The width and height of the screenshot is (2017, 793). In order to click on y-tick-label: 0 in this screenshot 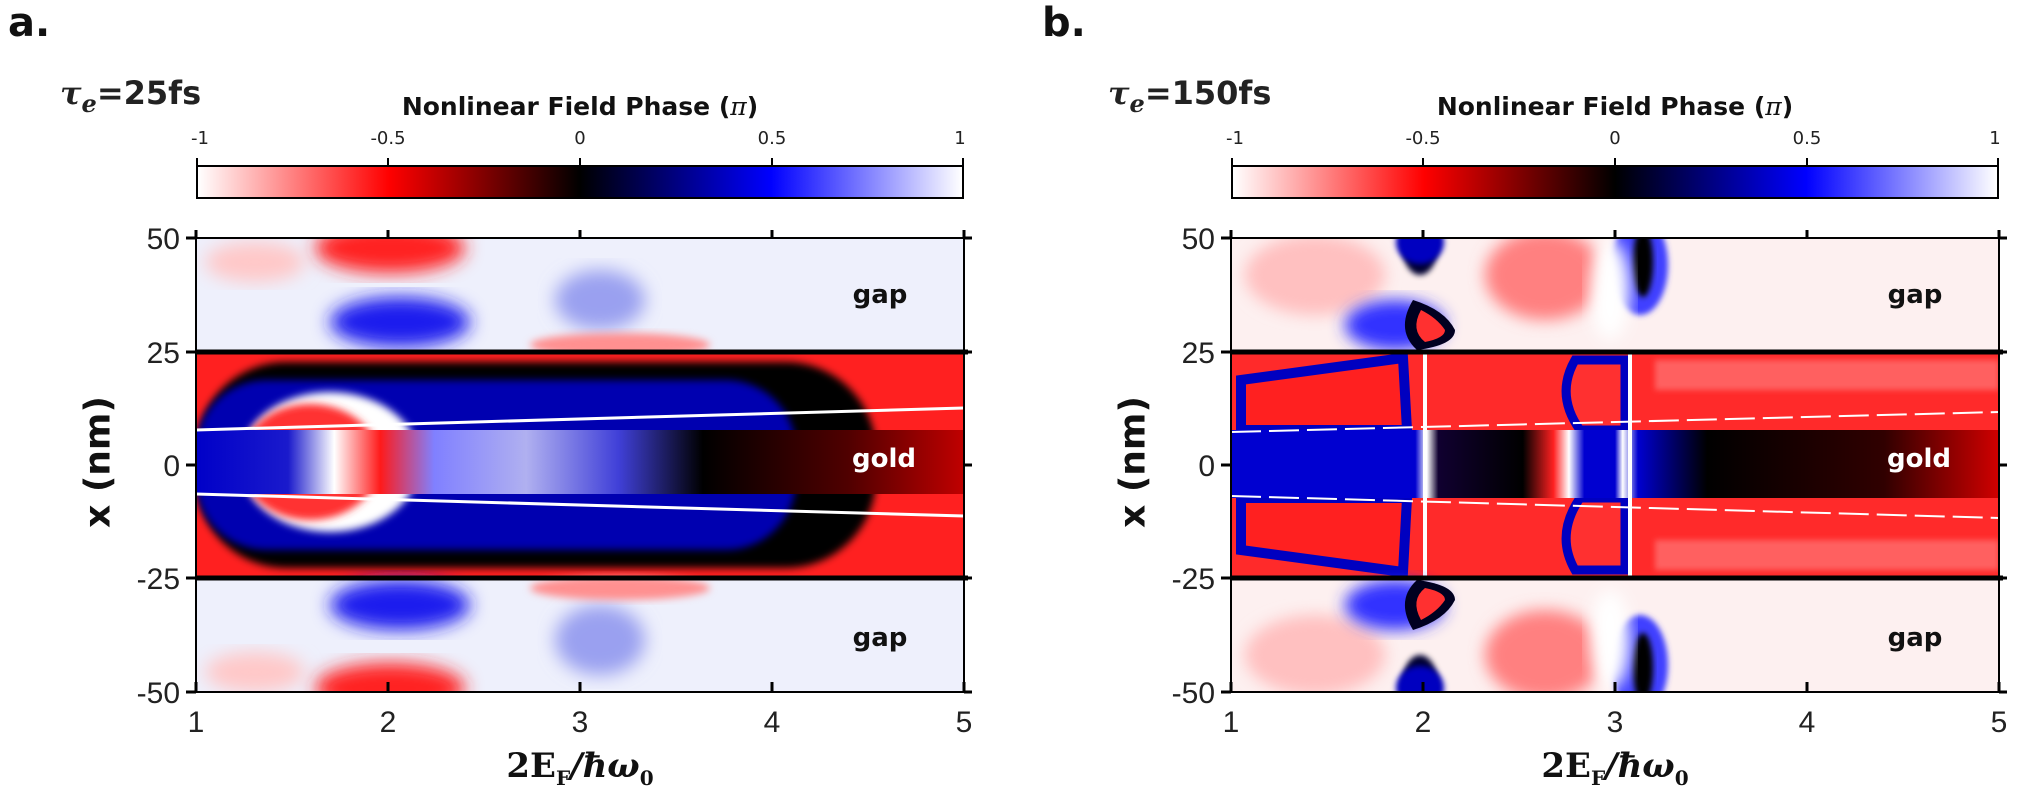, I will do `click(1206, 466)`.